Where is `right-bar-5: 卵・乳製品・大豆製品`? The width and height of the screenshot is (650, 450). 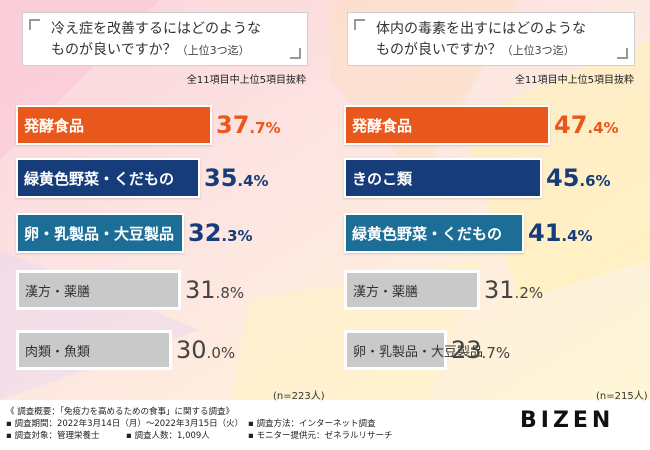 right-bar-5: 卵・乳製品・大豆製品 is located at coordinates (413, 350).